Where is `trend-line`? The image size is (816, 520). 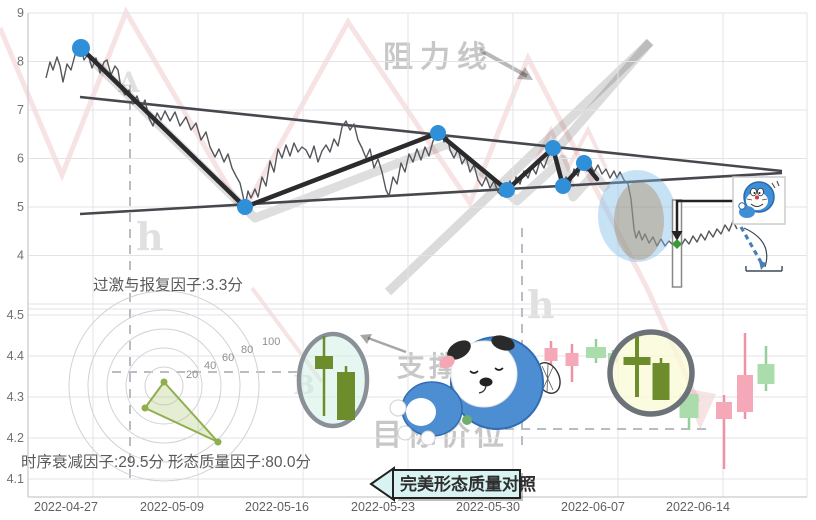 trend-line is located at coordinates (431, 193).